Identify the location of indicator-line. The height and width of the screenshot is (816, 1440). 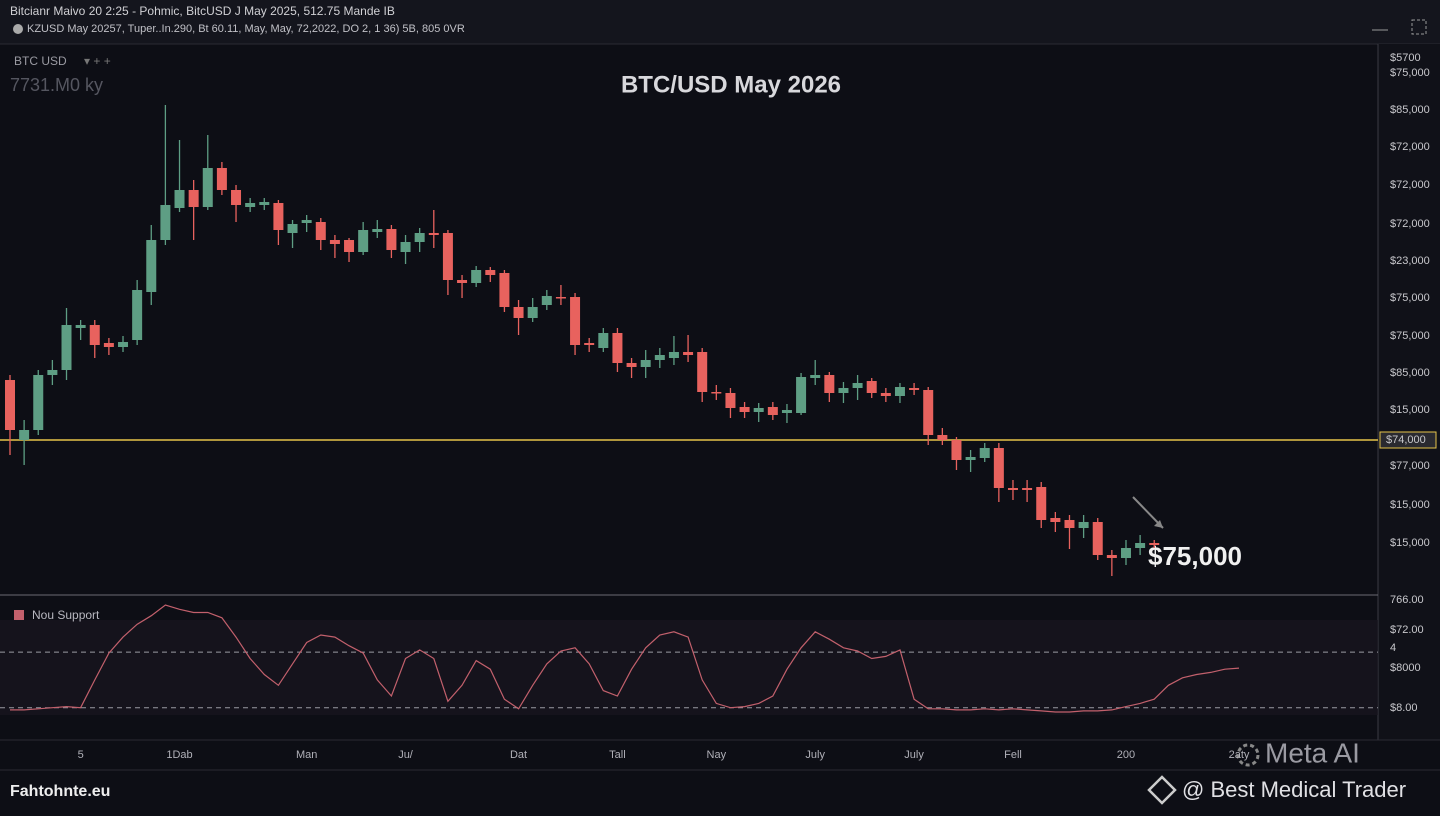
(625, 658).